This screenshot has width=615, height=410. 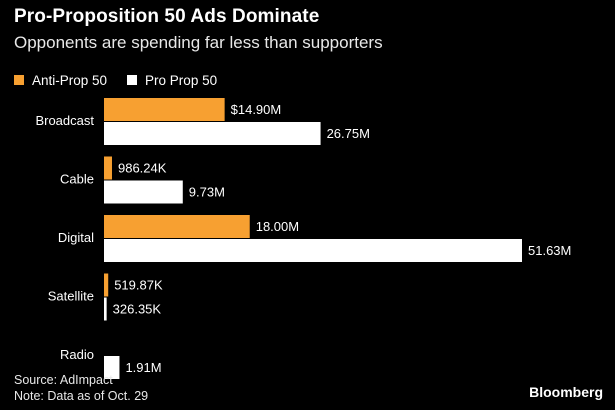 What do you see at coordinates (63, 380) in the screenshot?
I see `source-note: Source: AdImpact` at bounding box center [63, 380].